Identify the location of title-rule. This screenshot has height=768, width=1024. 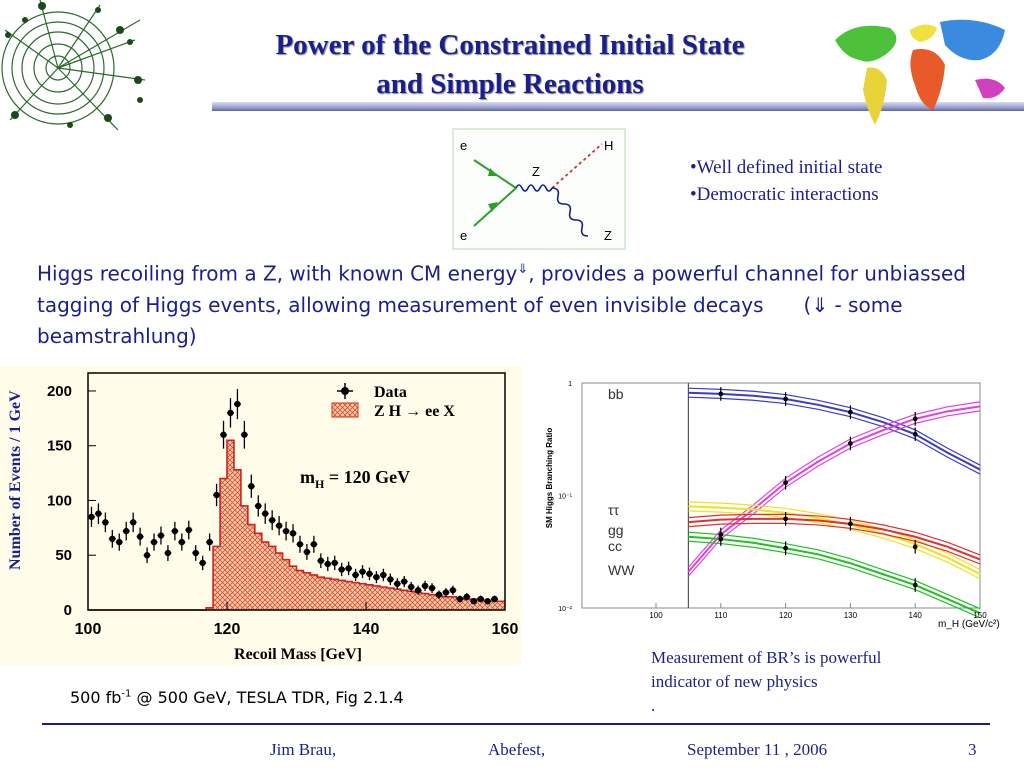
(618, 106).